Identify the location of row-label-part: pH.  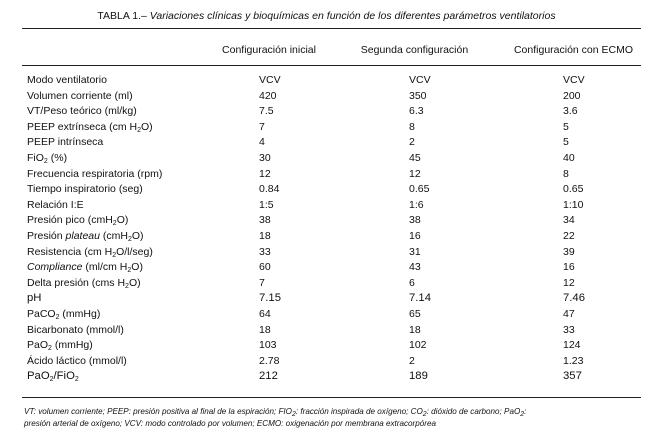
(34, 298).